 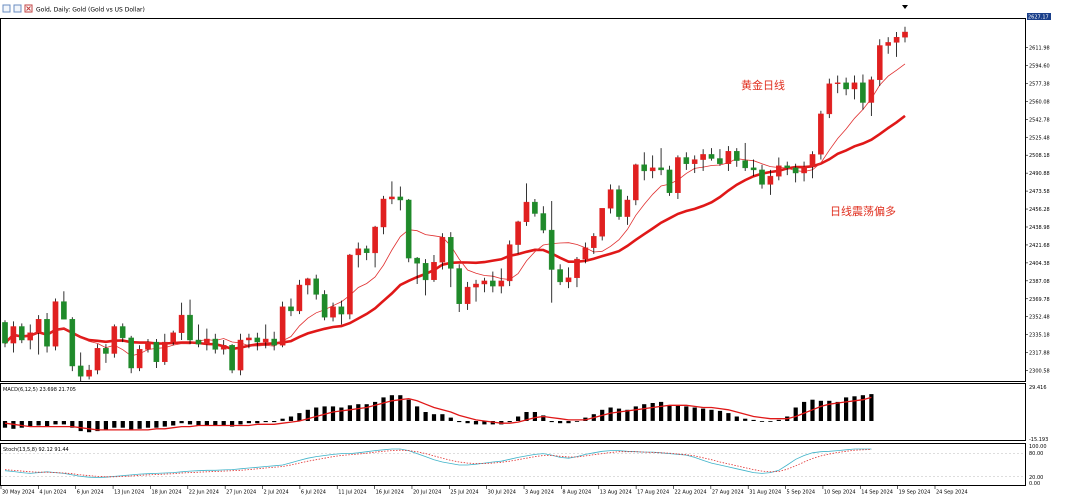 I want to click on time-tick-label: 22 Jun 2024, so click(x=204, y=493).